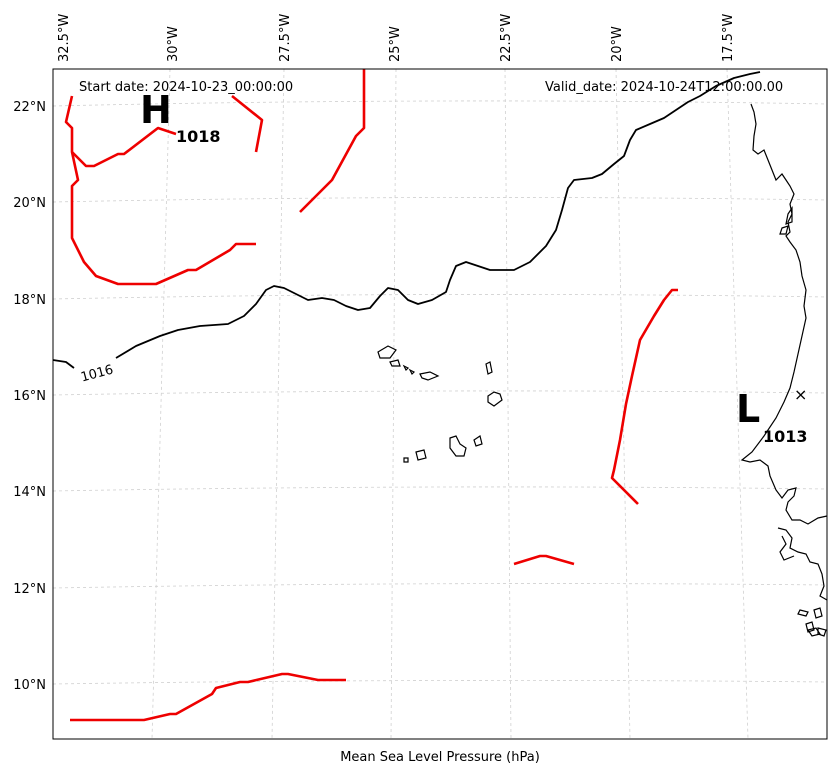  I want to click on low-pressure-letter: L, so click(748, 409).